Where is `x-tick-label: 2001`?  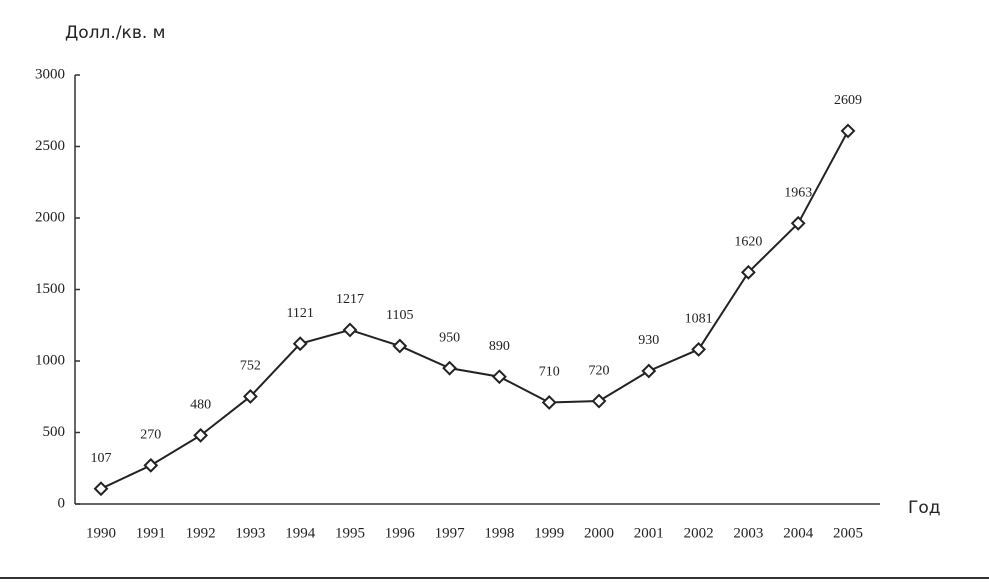
x-tick-label: 2001 is located at coordinates (649, 533).